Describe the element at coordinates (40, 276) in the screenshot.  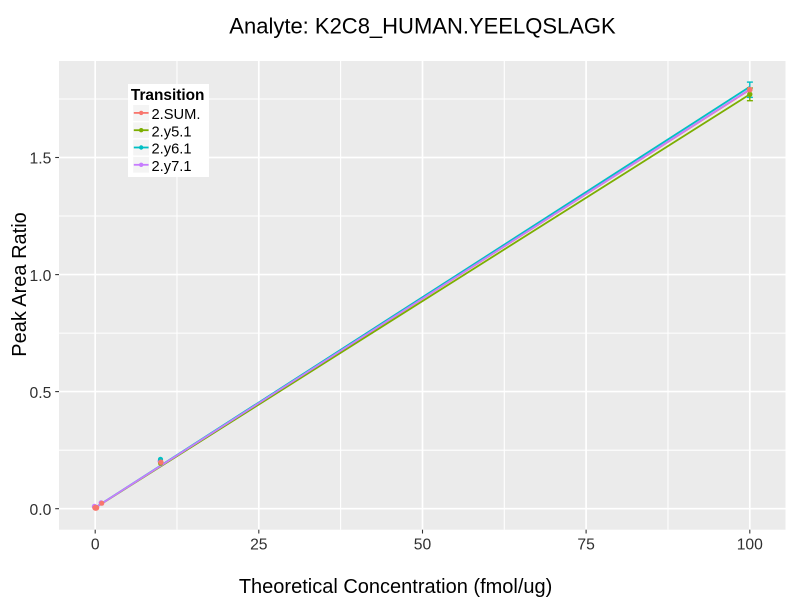
I see `svg-text: 1.0` at that location.